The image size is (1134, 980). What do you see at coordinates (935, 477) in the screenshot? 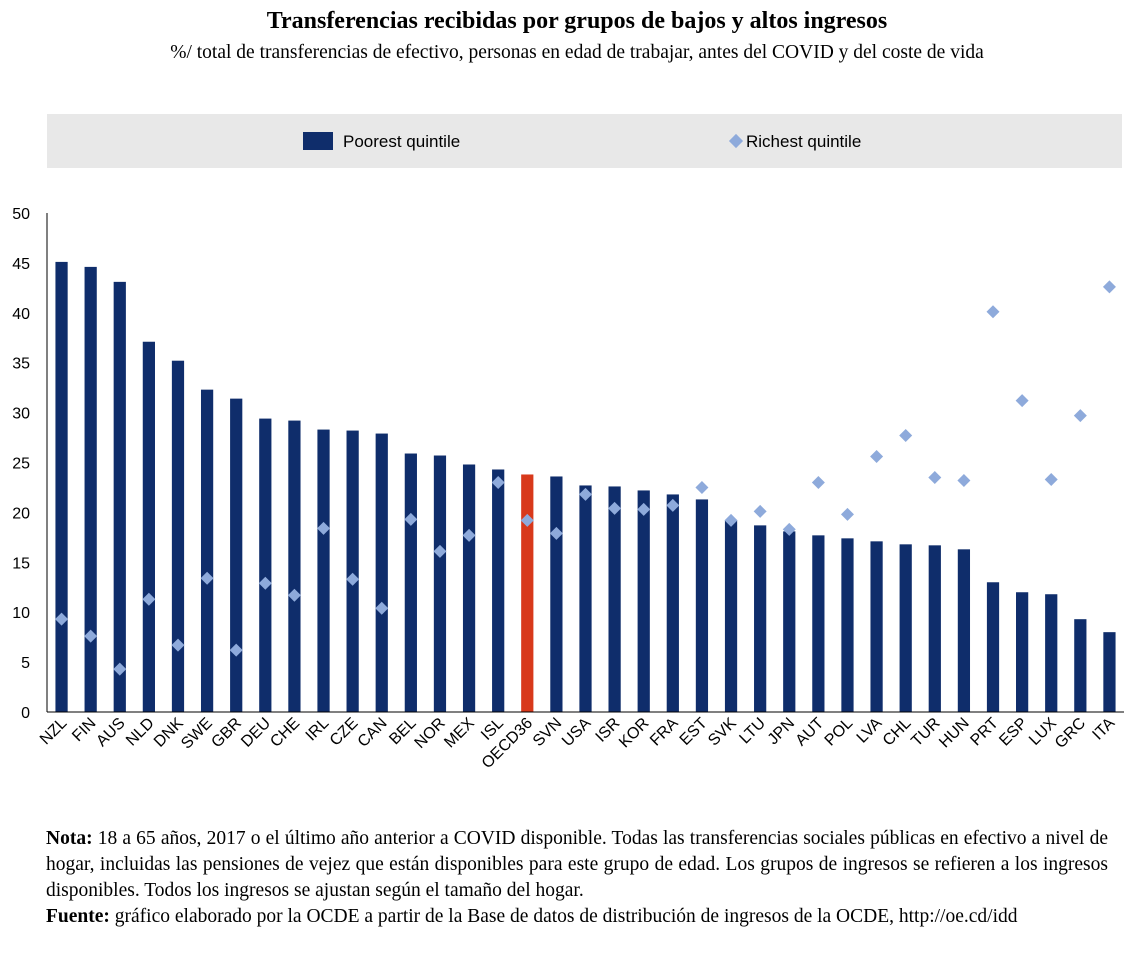
I see `marker-tur` at bounding box center [935, 477].